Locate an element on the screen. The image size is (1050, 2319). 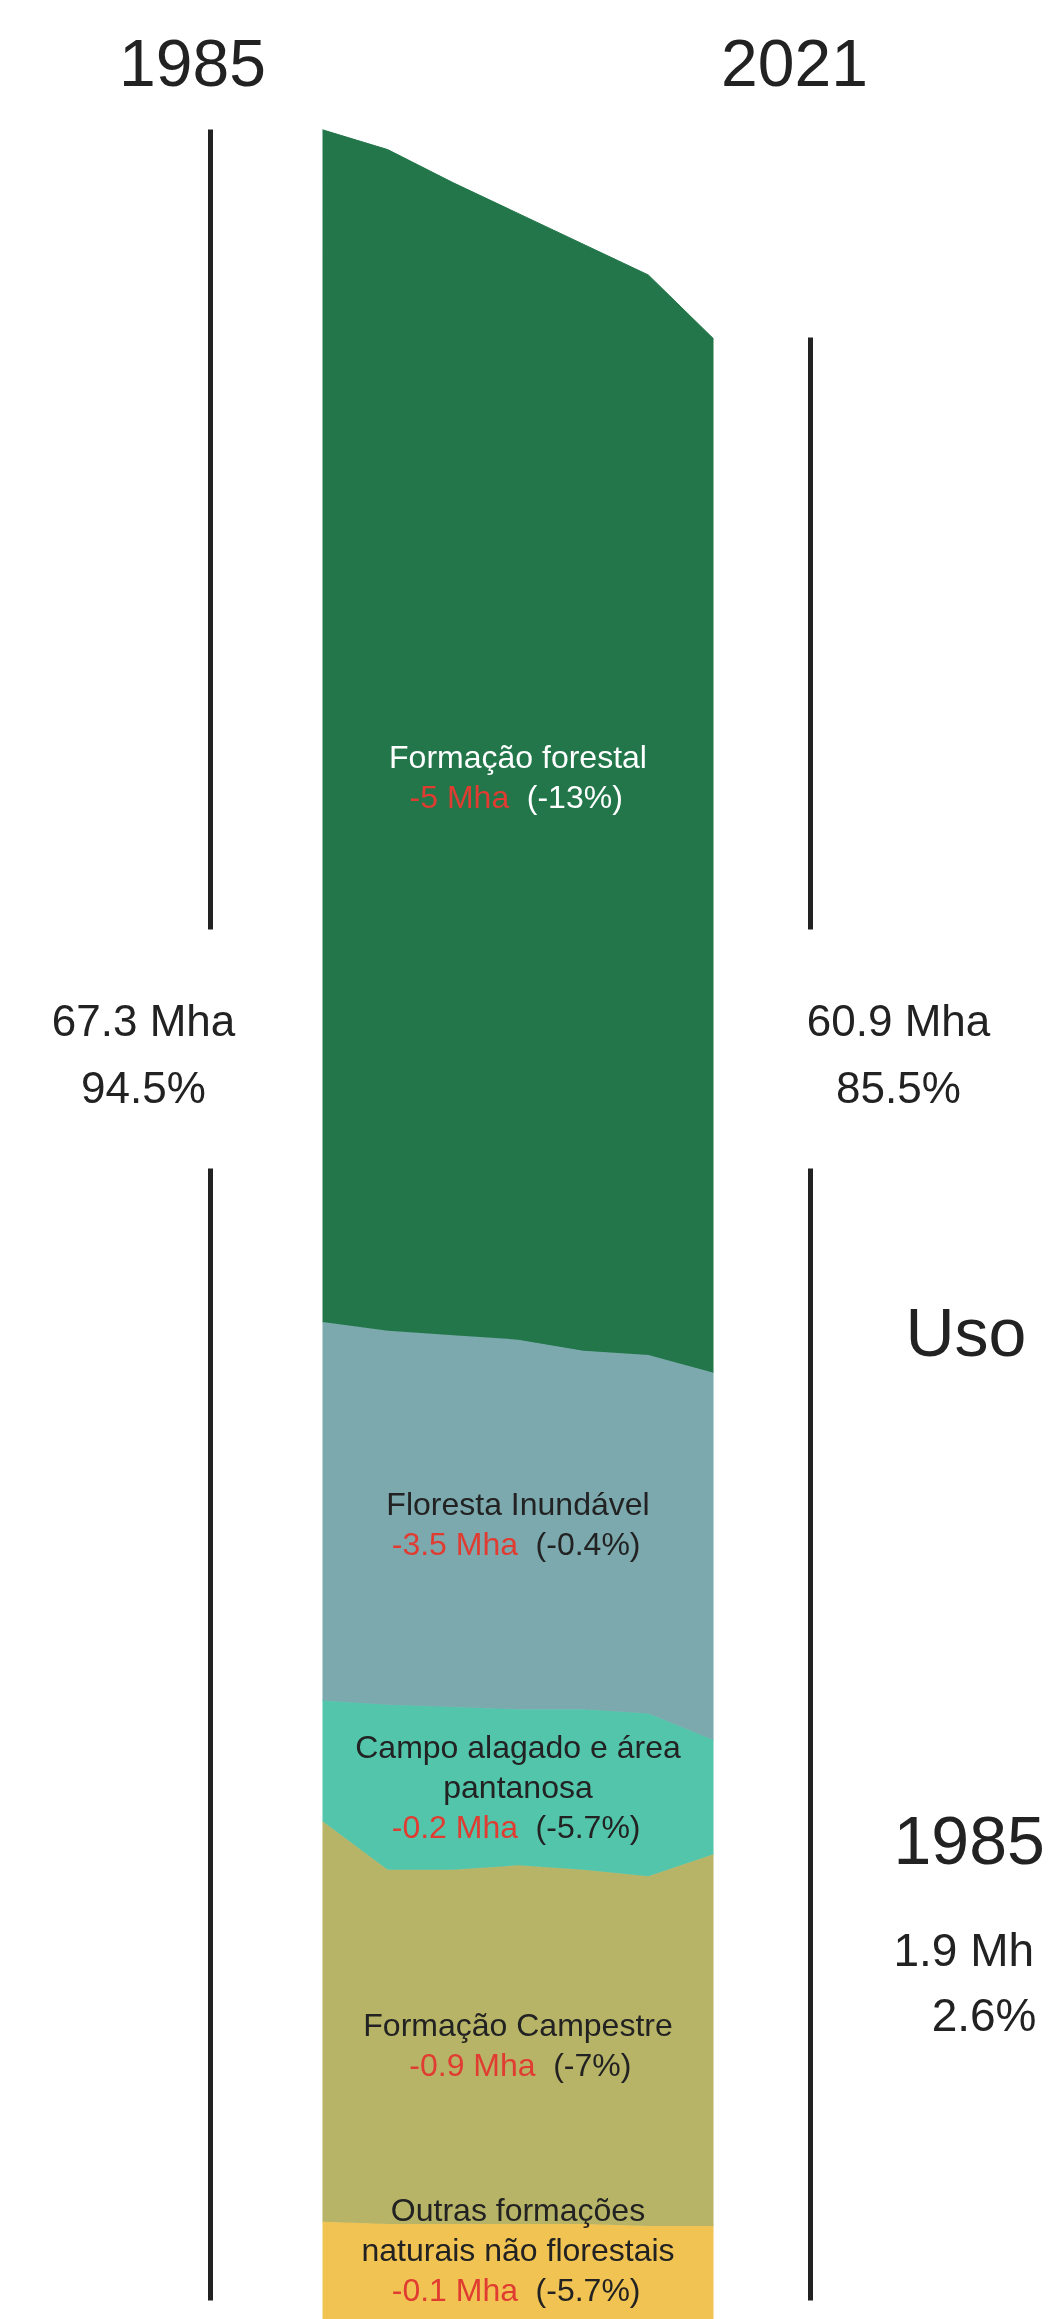
text: 1.9 Mh is located at coordinates (964, 1949).